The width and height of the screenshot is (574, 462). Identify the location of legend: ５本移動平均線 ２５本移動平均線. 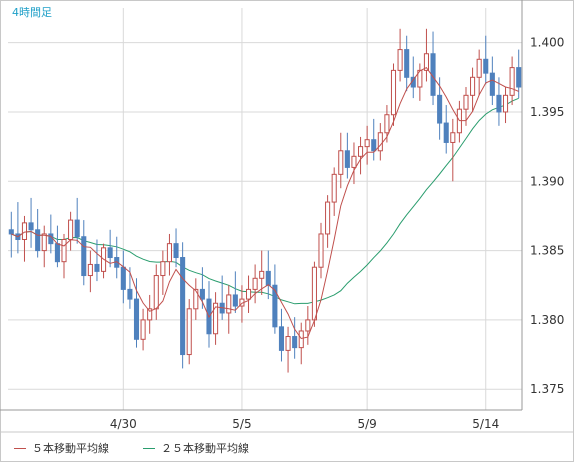
(131, 448).